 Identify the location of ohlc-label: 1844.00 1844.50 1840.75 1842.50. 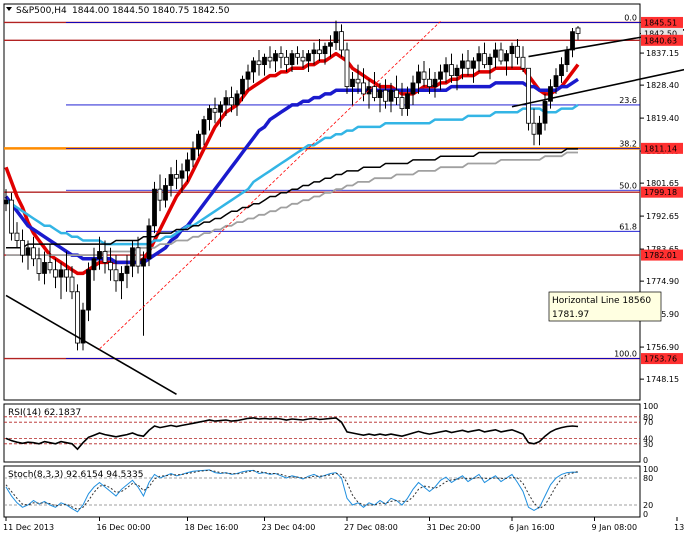
(151, 11).